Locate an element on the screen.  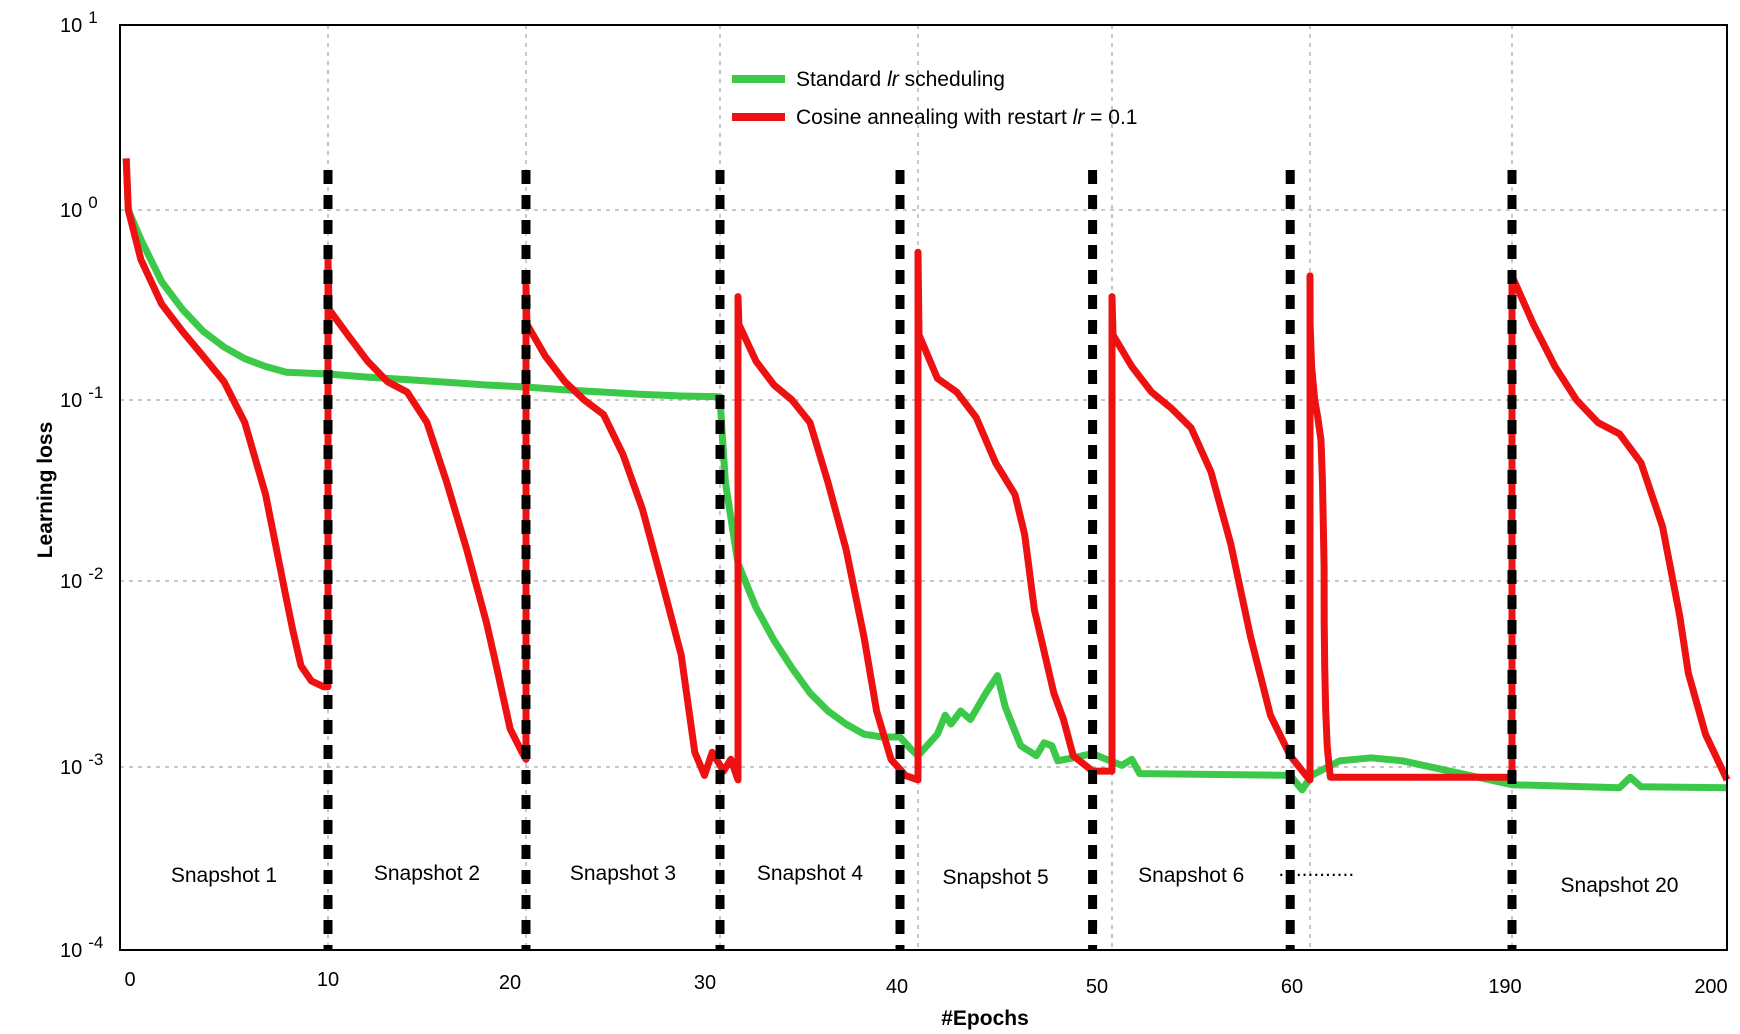
x-tick-label: 40 is located at coordinates (897, 987).